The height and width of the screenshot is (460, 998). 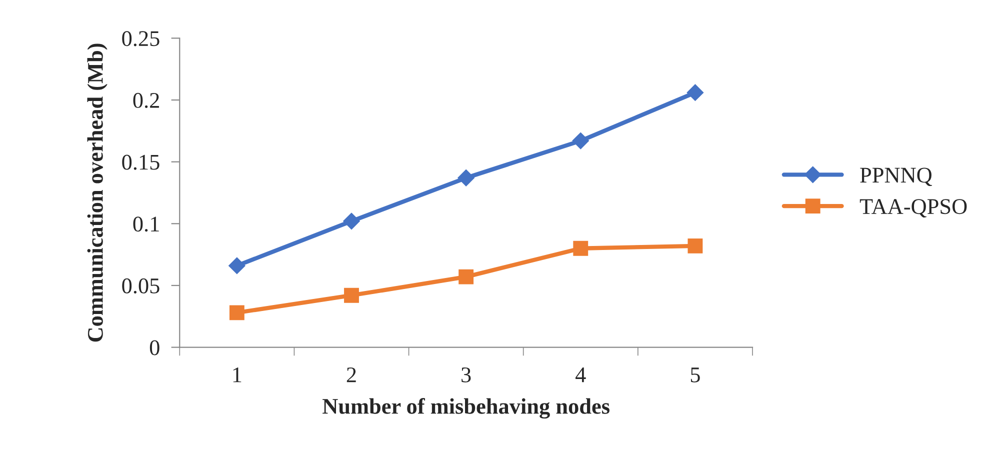 What do you see at coordinates (155, 348) in the screenshot?
I see `y-tick-label: 0` at bounding box center [155, 348].